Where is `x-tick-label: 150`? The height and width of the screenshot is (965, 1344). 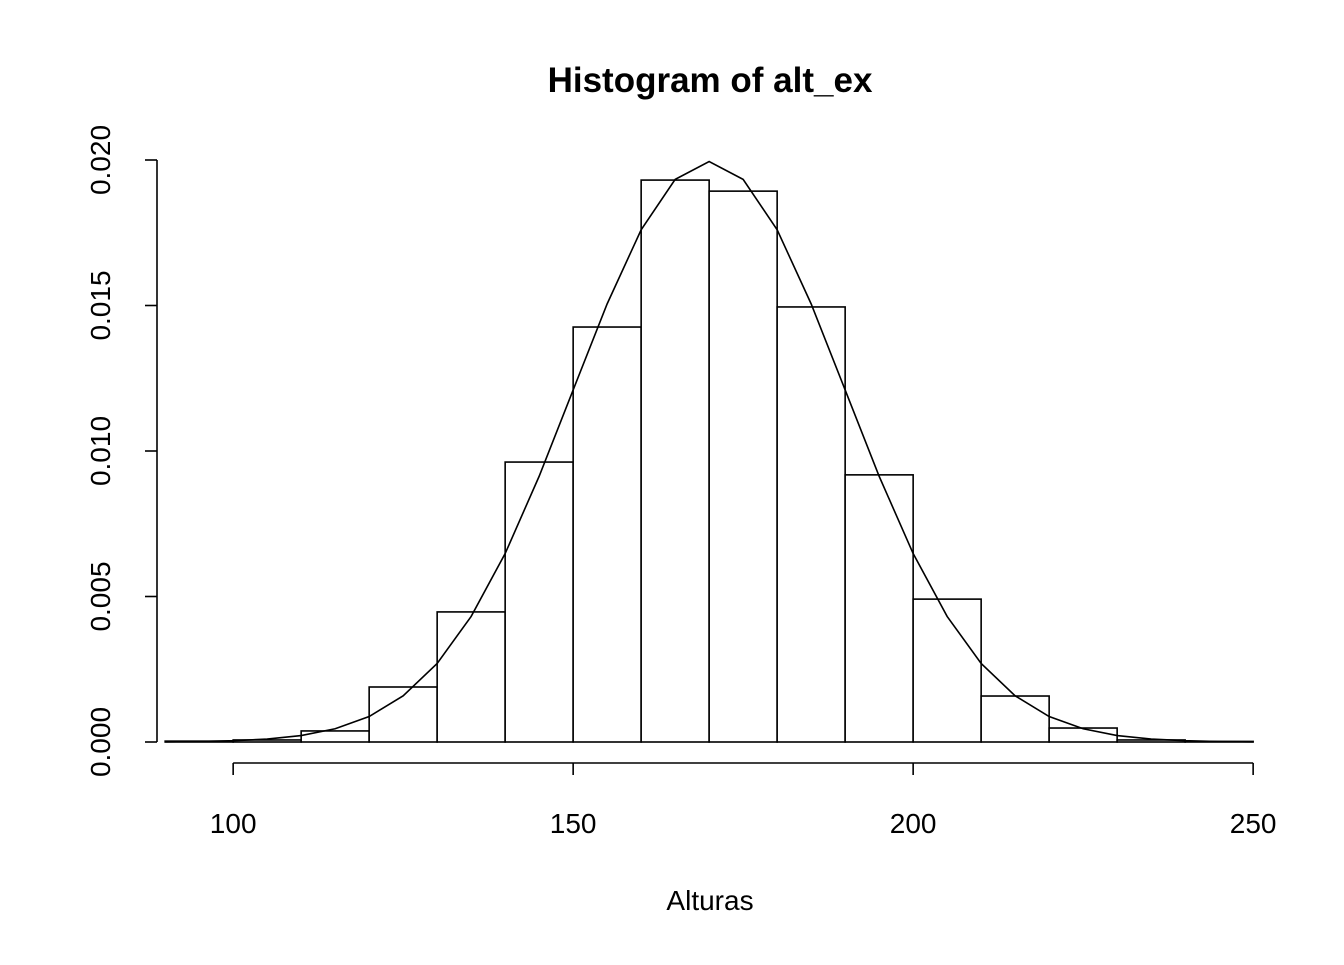 x-tick-label: 150 is located at coordinates (573, 823).